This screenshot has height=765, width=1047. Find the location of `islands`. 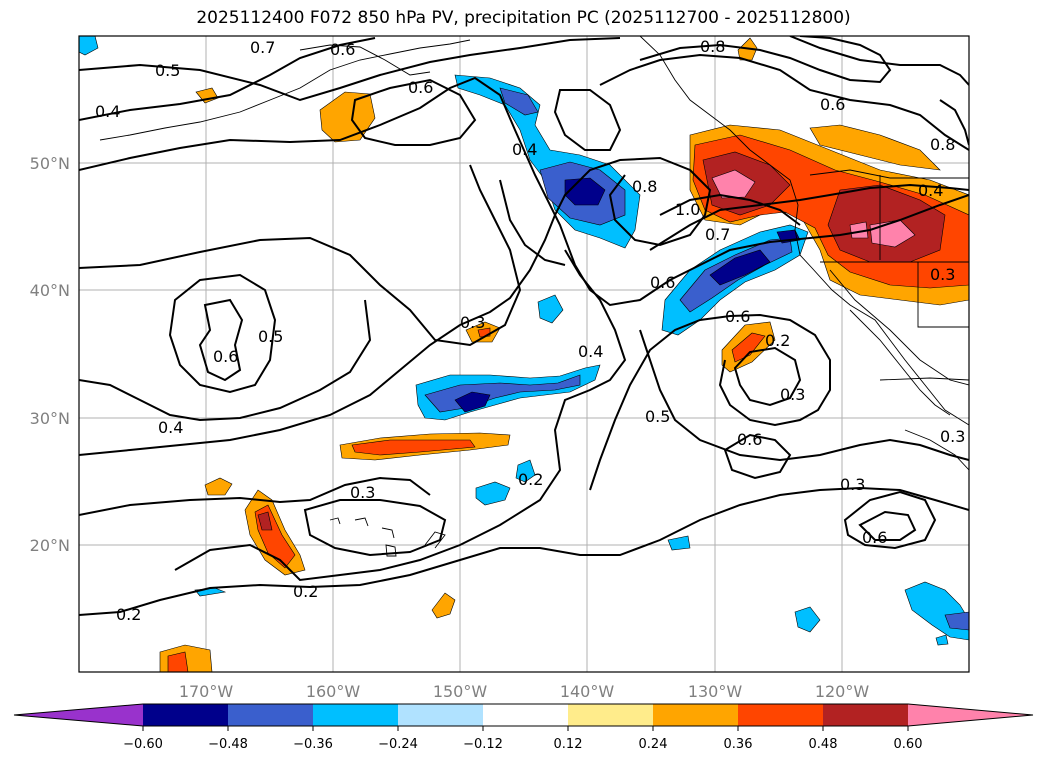

islands is located at coordinates (387, 537).